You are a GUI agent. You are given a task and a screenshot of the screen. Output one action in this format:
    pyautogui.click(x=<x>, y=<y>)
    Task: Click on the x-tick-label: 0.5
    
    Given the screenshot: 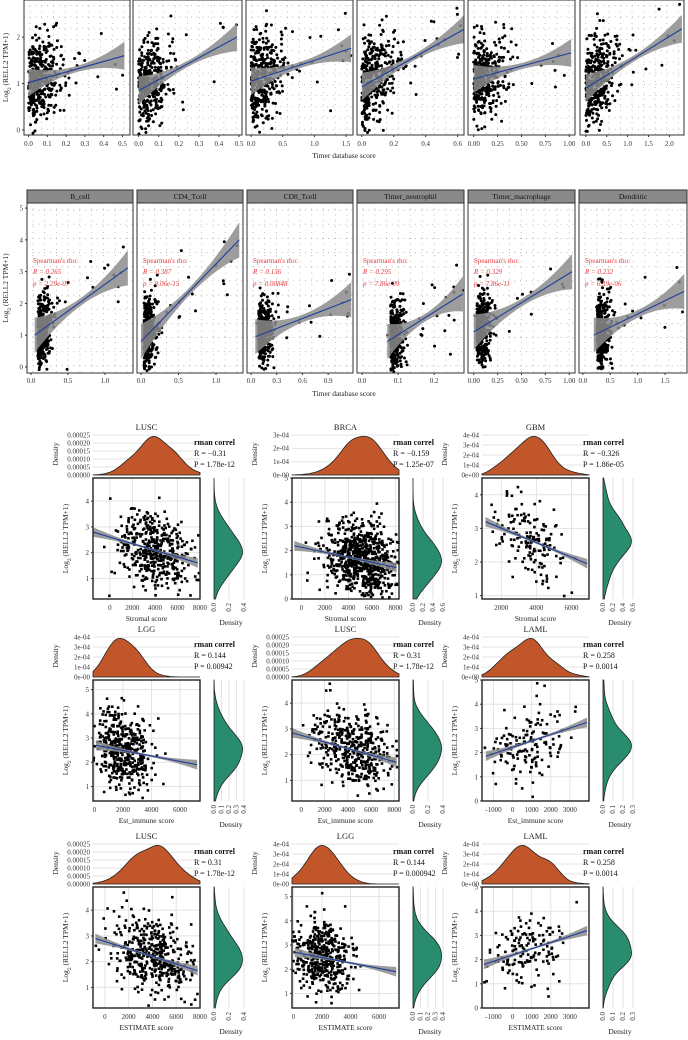 What is the action you would take?
    pyautogui.click(x=68, y=381)
    